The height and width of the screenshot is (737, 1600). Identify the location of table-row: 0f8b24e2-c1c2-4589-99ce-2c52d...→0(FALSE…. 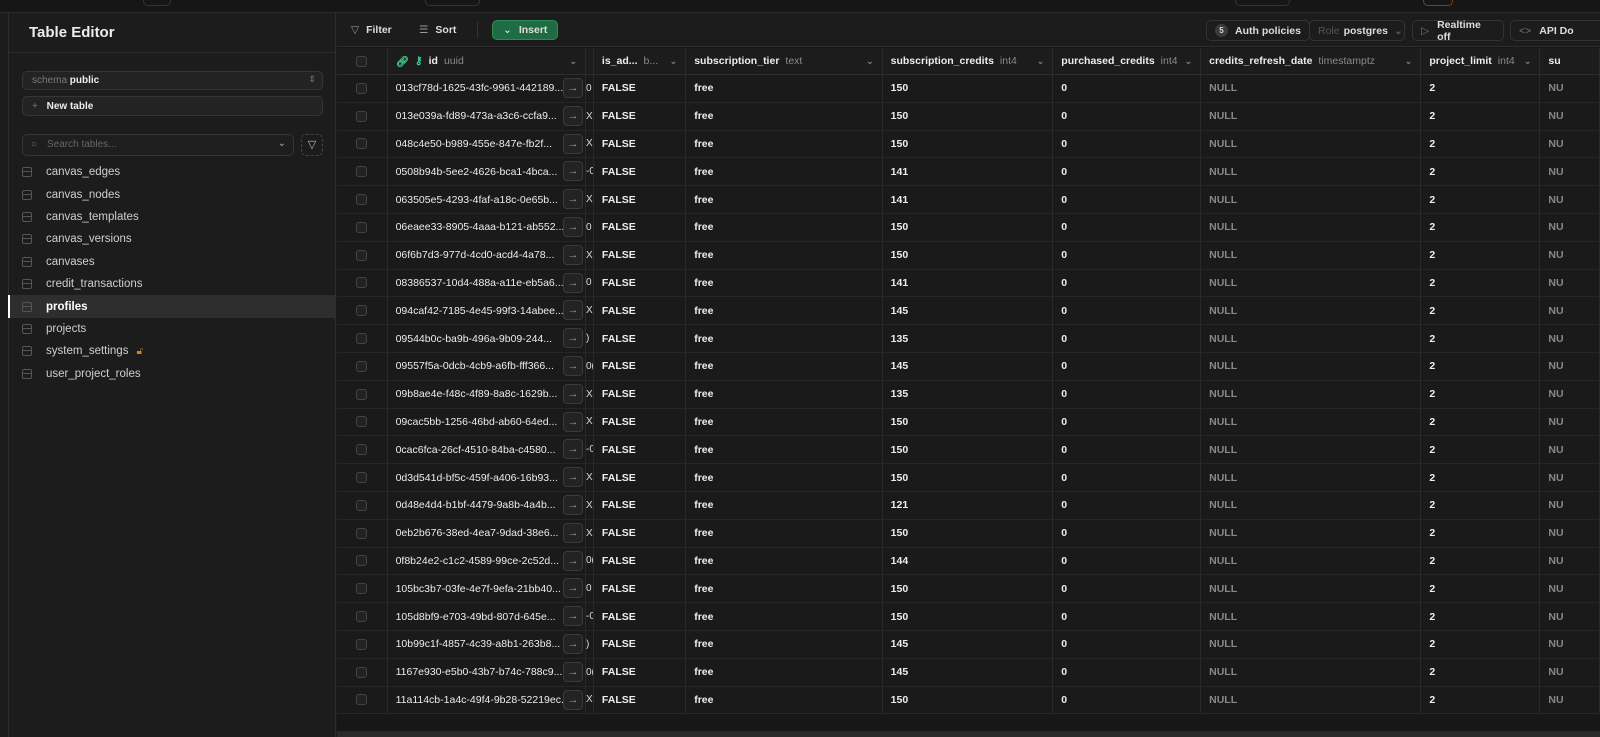
(968, 561).